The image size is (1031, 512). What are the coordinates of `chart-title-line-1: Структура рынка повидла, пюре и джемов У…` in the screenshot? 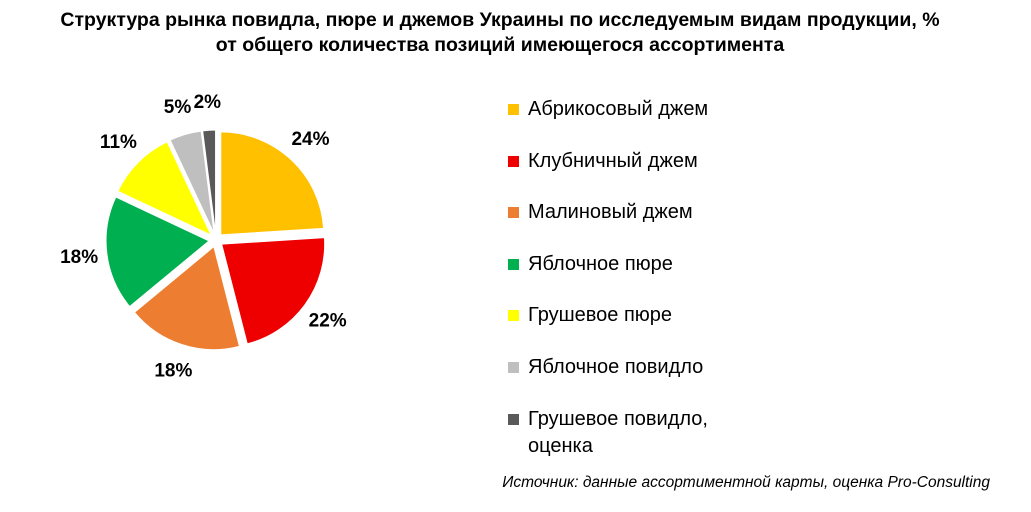 It's located at (500, 20).